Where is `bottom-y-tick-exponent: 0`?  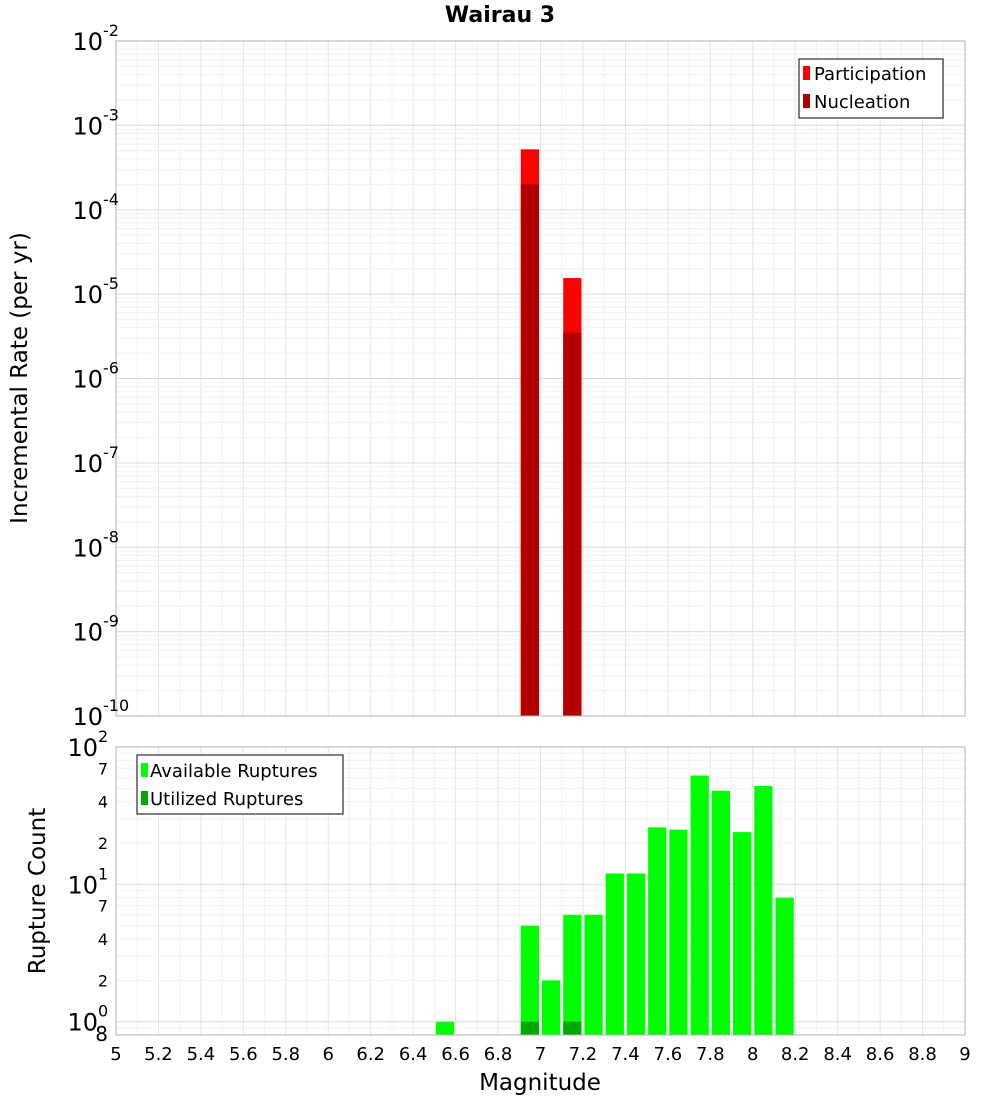
bottom-y-tick-exponent: 0 is located at coordinates (103, 1011).